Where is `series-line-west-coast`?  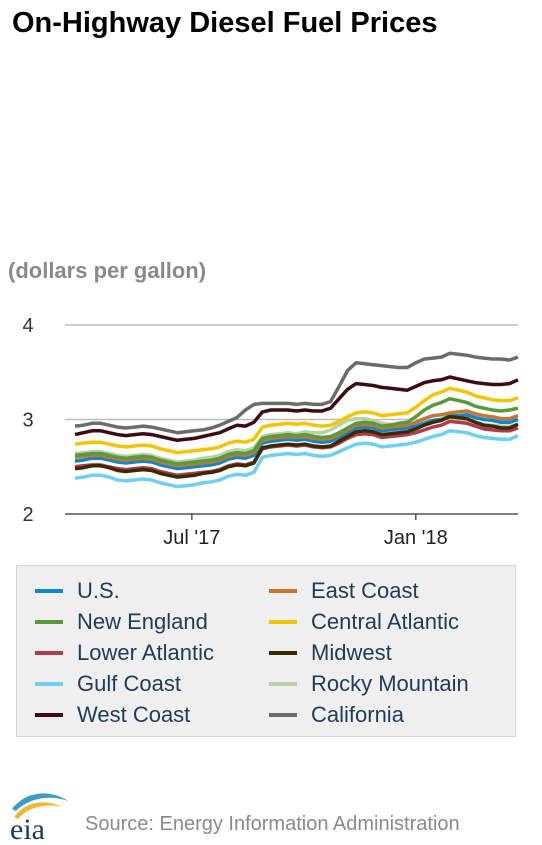 series-line-west-coast is located at coordinates (296, 409).